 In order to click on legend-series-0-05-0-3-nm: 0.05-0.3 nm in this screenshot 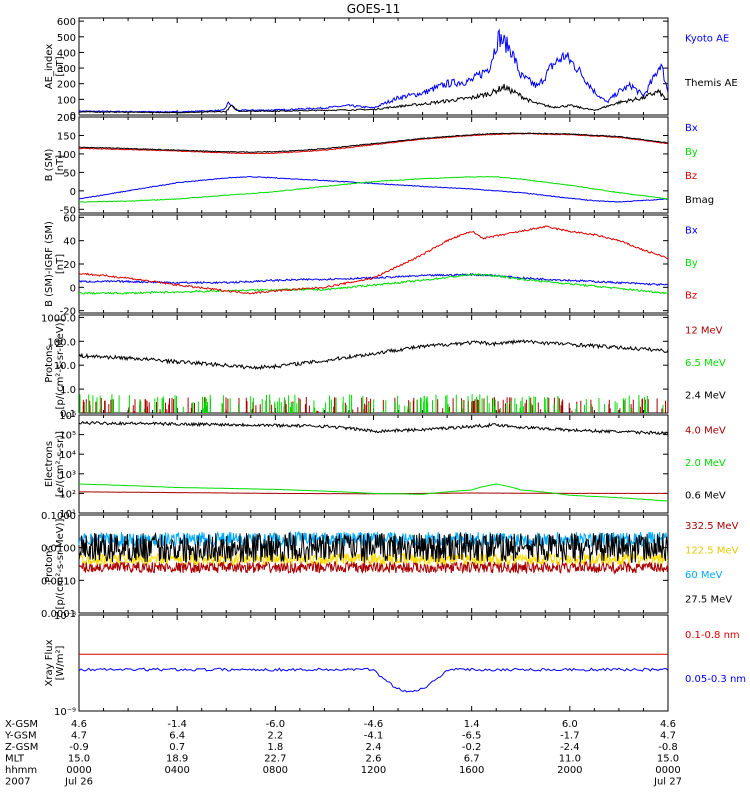, I will do `click(715, 679)`.